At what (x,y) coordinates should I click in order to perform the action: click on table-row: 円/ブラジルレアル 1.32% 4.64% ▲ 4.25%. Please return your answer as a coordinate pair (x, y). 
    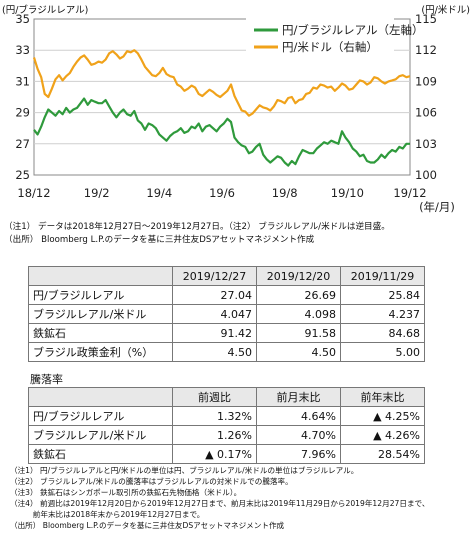
    Looking at the image, I should click on (226, 416).